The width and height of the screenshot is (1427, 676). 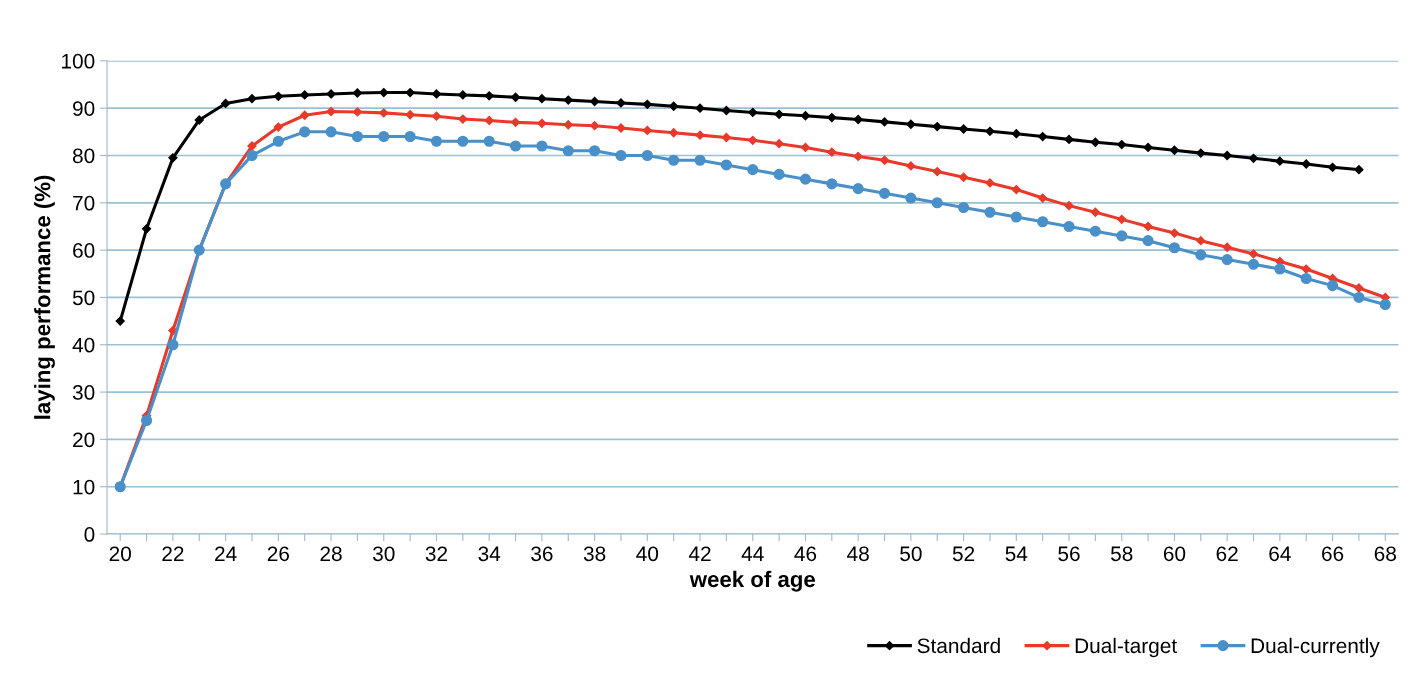 I want to click on x-tick-label: 54, so click(x=1016, y=554).